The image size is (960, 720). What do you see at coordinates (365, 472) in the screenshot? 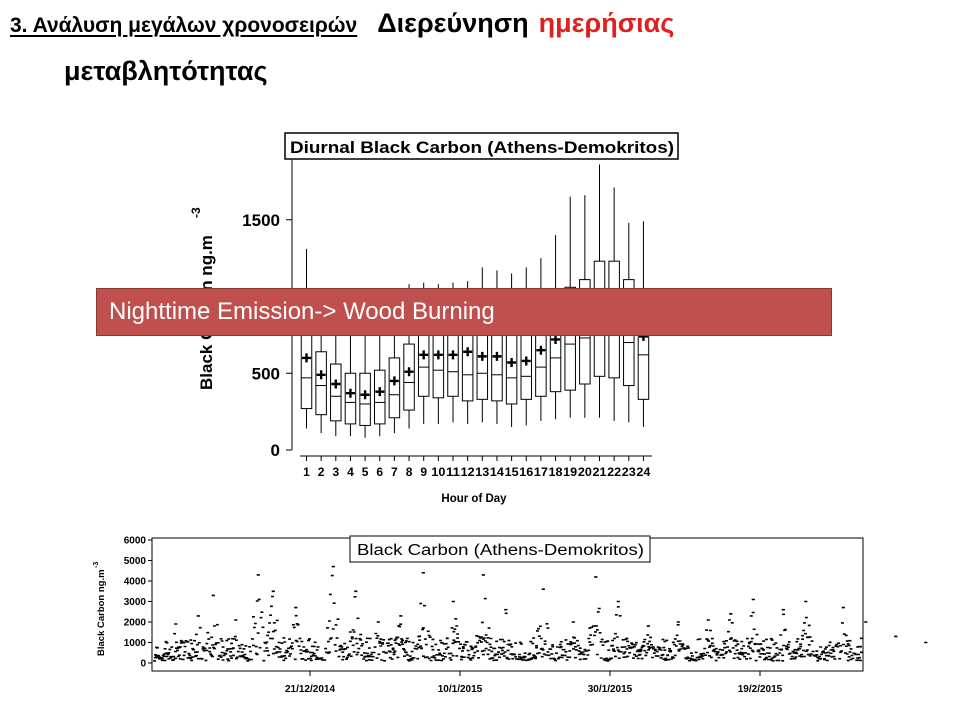
I see `x-tick-label: 5` at bounding box center [365, 472].